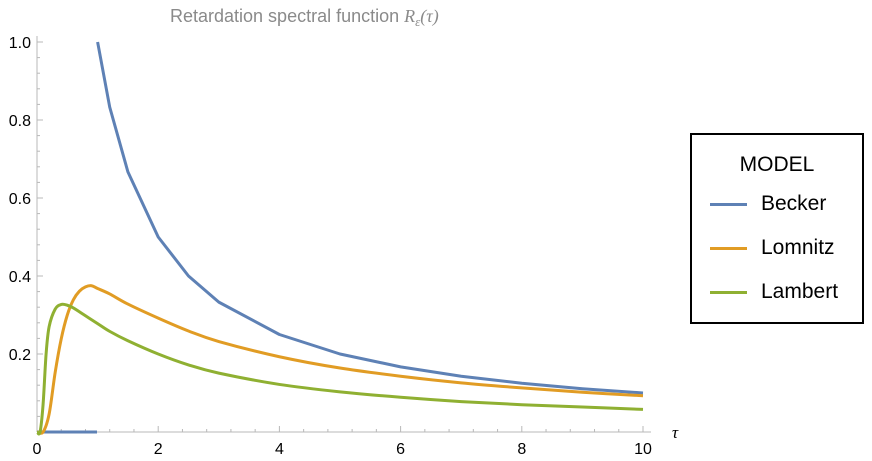 The width and height of the screenshot is (872, 461). Describe the element at coordinates (20, 43) in the screenshot. I see `y-tick-label: 1.0` at that location.